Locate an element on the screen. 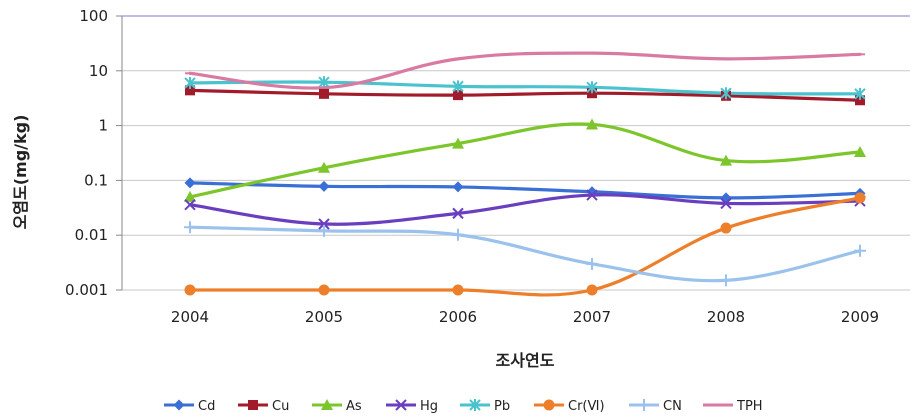  y-tick-label: 0.001 is located at coordinates (86, 290).